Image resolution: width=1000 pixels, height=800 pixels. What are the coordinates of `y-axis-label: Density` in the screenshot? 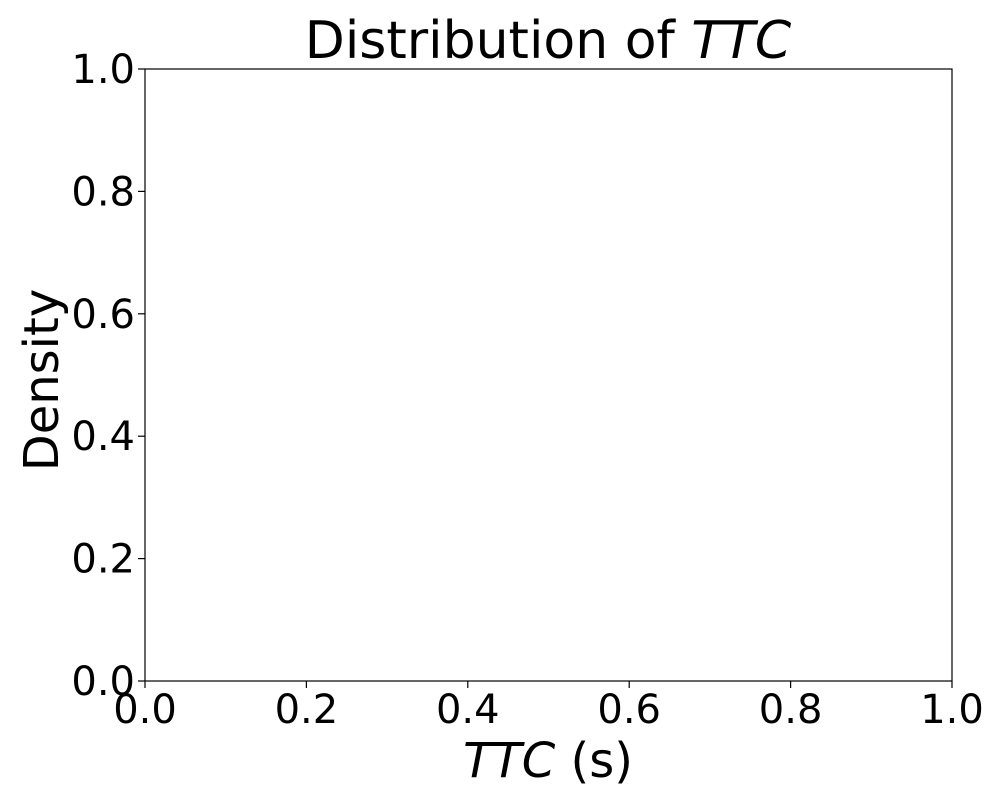 It's located at (42, 380).